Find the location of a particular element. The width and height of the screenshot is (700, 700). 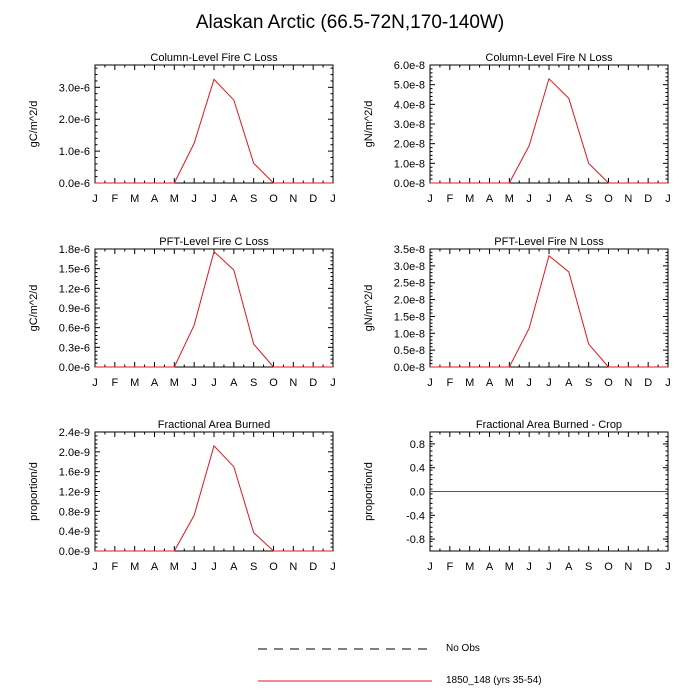

y-tick-label: 0.0e-8 is located at coordinates (409, 368).